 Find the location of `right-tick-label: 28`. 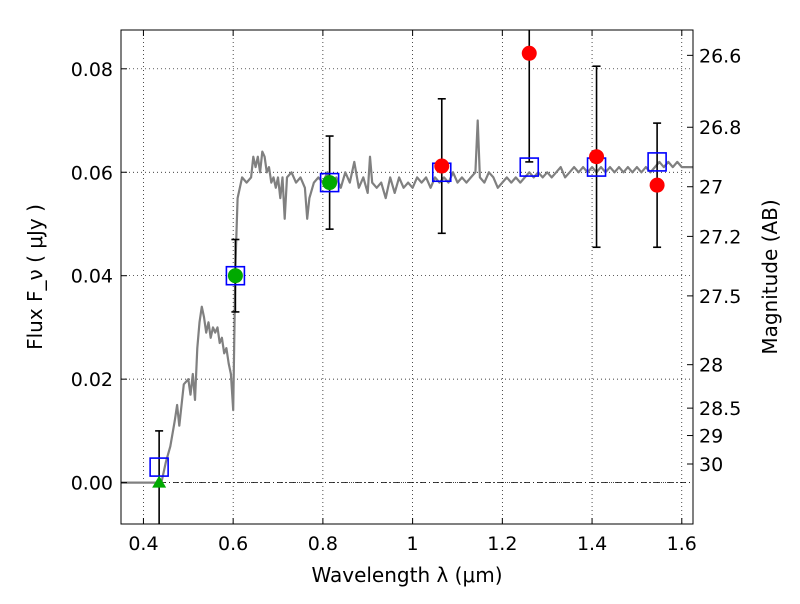

right-tick-label: 28 is located at coordinates (711, 366).